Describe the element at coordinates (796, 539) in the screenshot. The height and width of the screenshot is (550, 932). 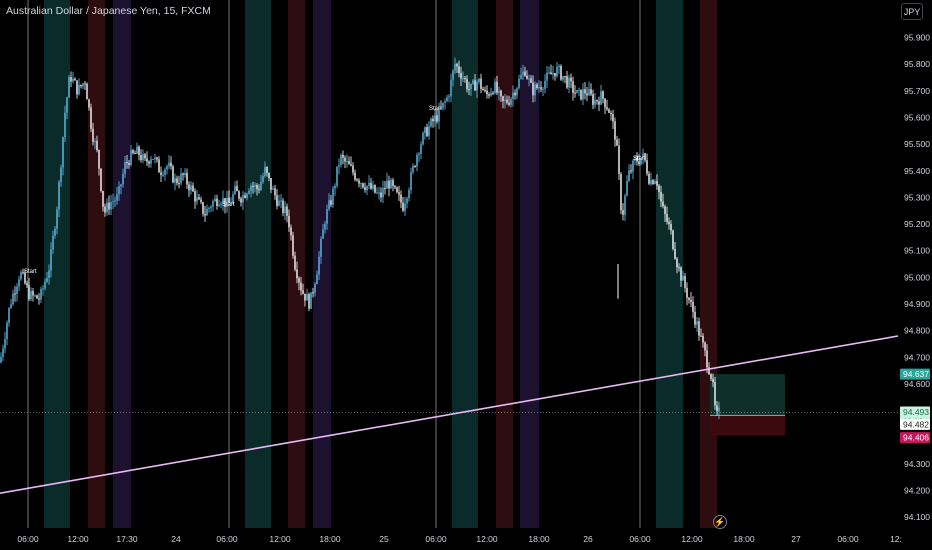
I see `time-tick-label: 27` at that location.